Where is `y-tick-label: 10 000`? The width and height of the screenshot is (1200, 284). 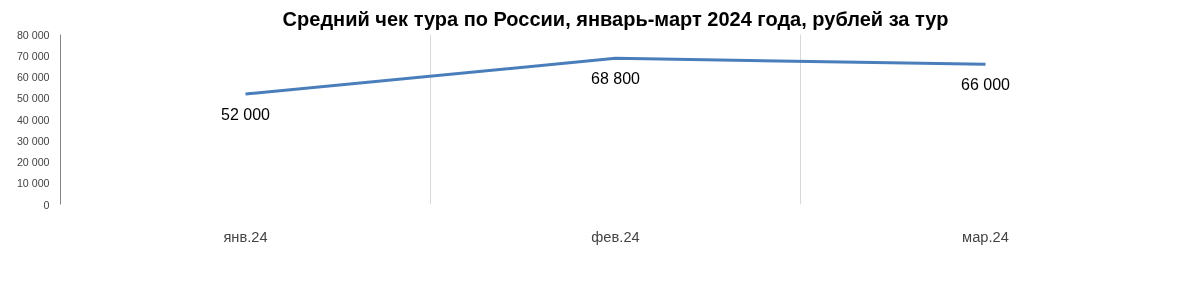
y-tick-label: 10 000 is located at coordinates (33, 183).